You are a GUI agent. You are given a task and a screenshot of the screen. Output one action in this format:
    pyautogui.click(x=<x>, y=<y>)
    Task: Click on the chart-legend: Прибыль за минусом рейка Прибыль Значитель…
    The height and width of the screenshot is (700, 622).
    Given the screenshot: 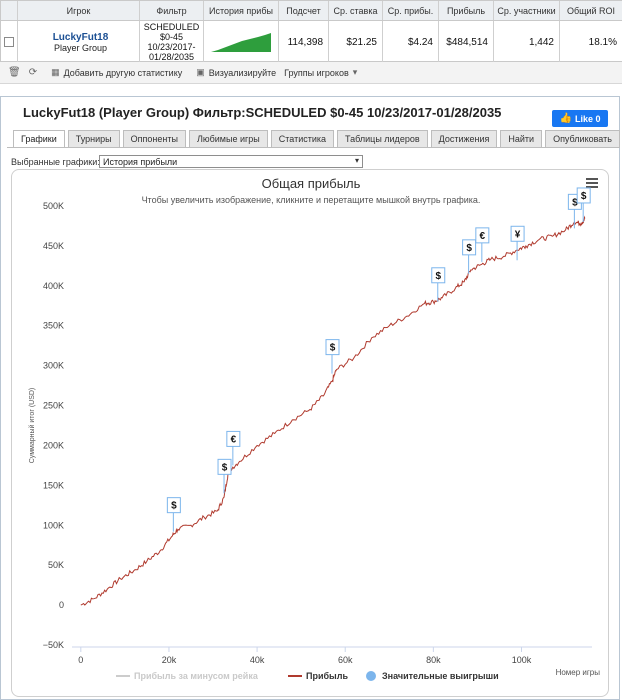 What is the action you would take?
    pyautogui.click(x=307, y=676)
    